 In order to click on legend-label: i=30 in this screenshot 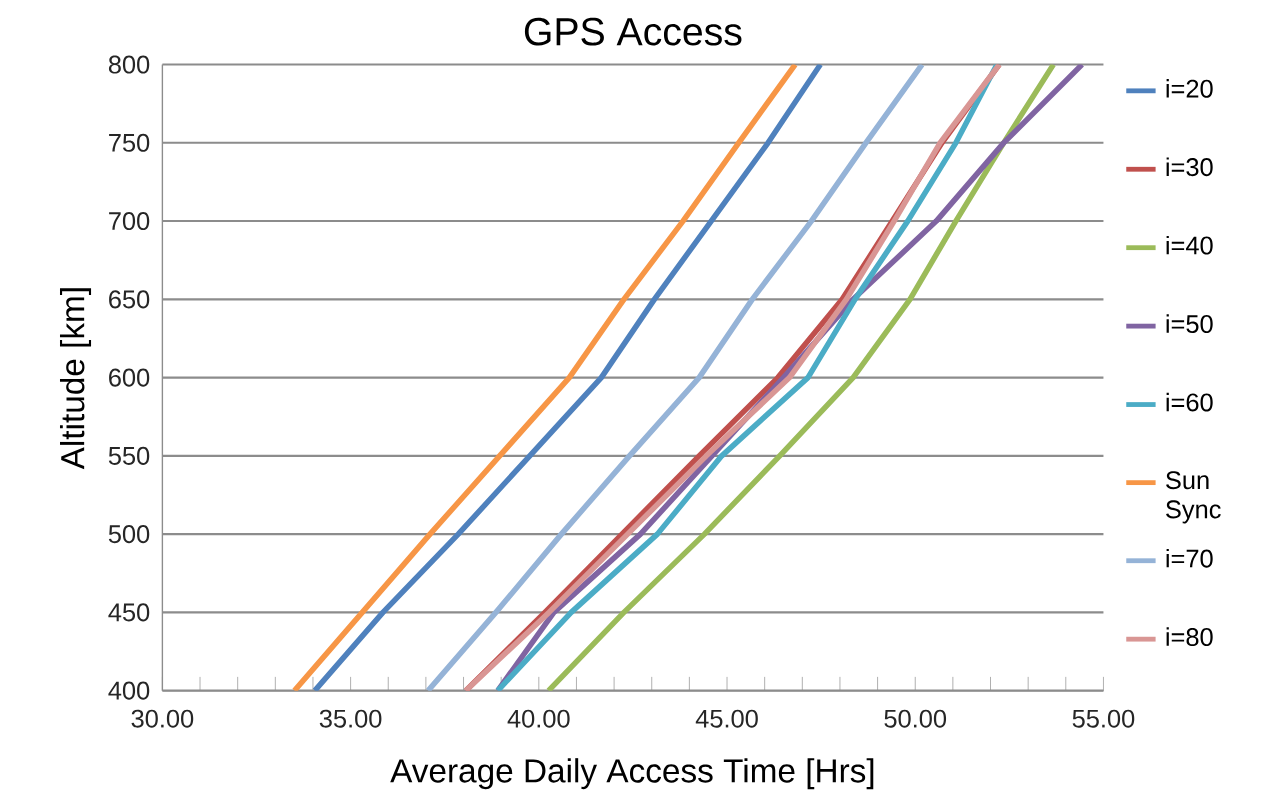, I will do `click(1189, 167)`.